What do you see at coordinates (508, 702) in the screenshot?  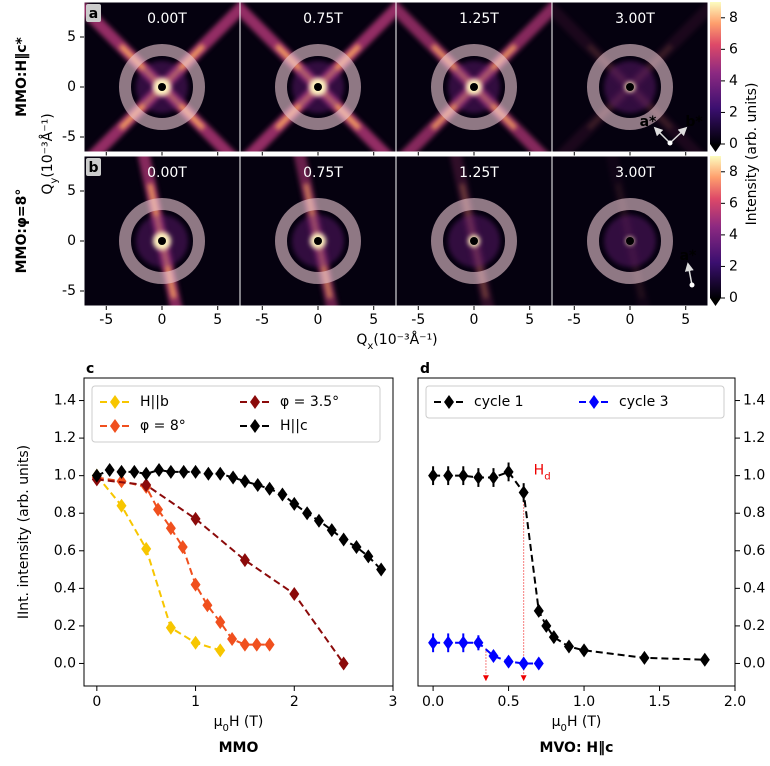 I see `x-tick-label: 0.5` at bounding box center [508, 702].